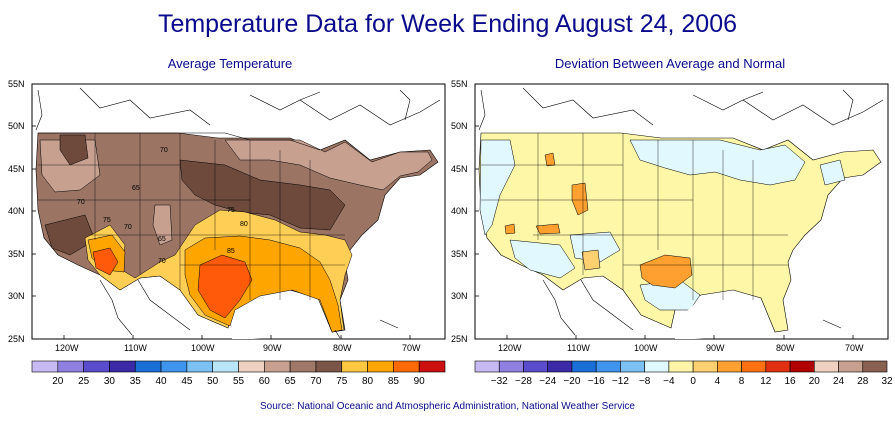 The image size is (895, 423). What do you see at coordinates (238, 373) in the screenshot?
I see `average-temperature-legend: 20 25 30 35 40 45 50 55 60 65 70 75 80 85 90` at bounding box center [238, 373].